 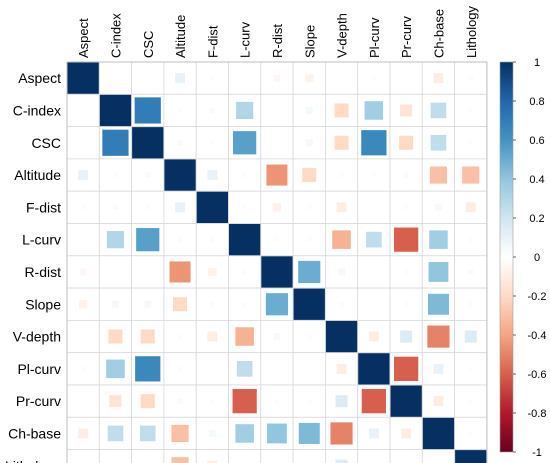 What do you see at coordinates (536, 102) in the screenshot?
I see `colorbar-tick-label: 0.8` at bounding box center [536, 102].